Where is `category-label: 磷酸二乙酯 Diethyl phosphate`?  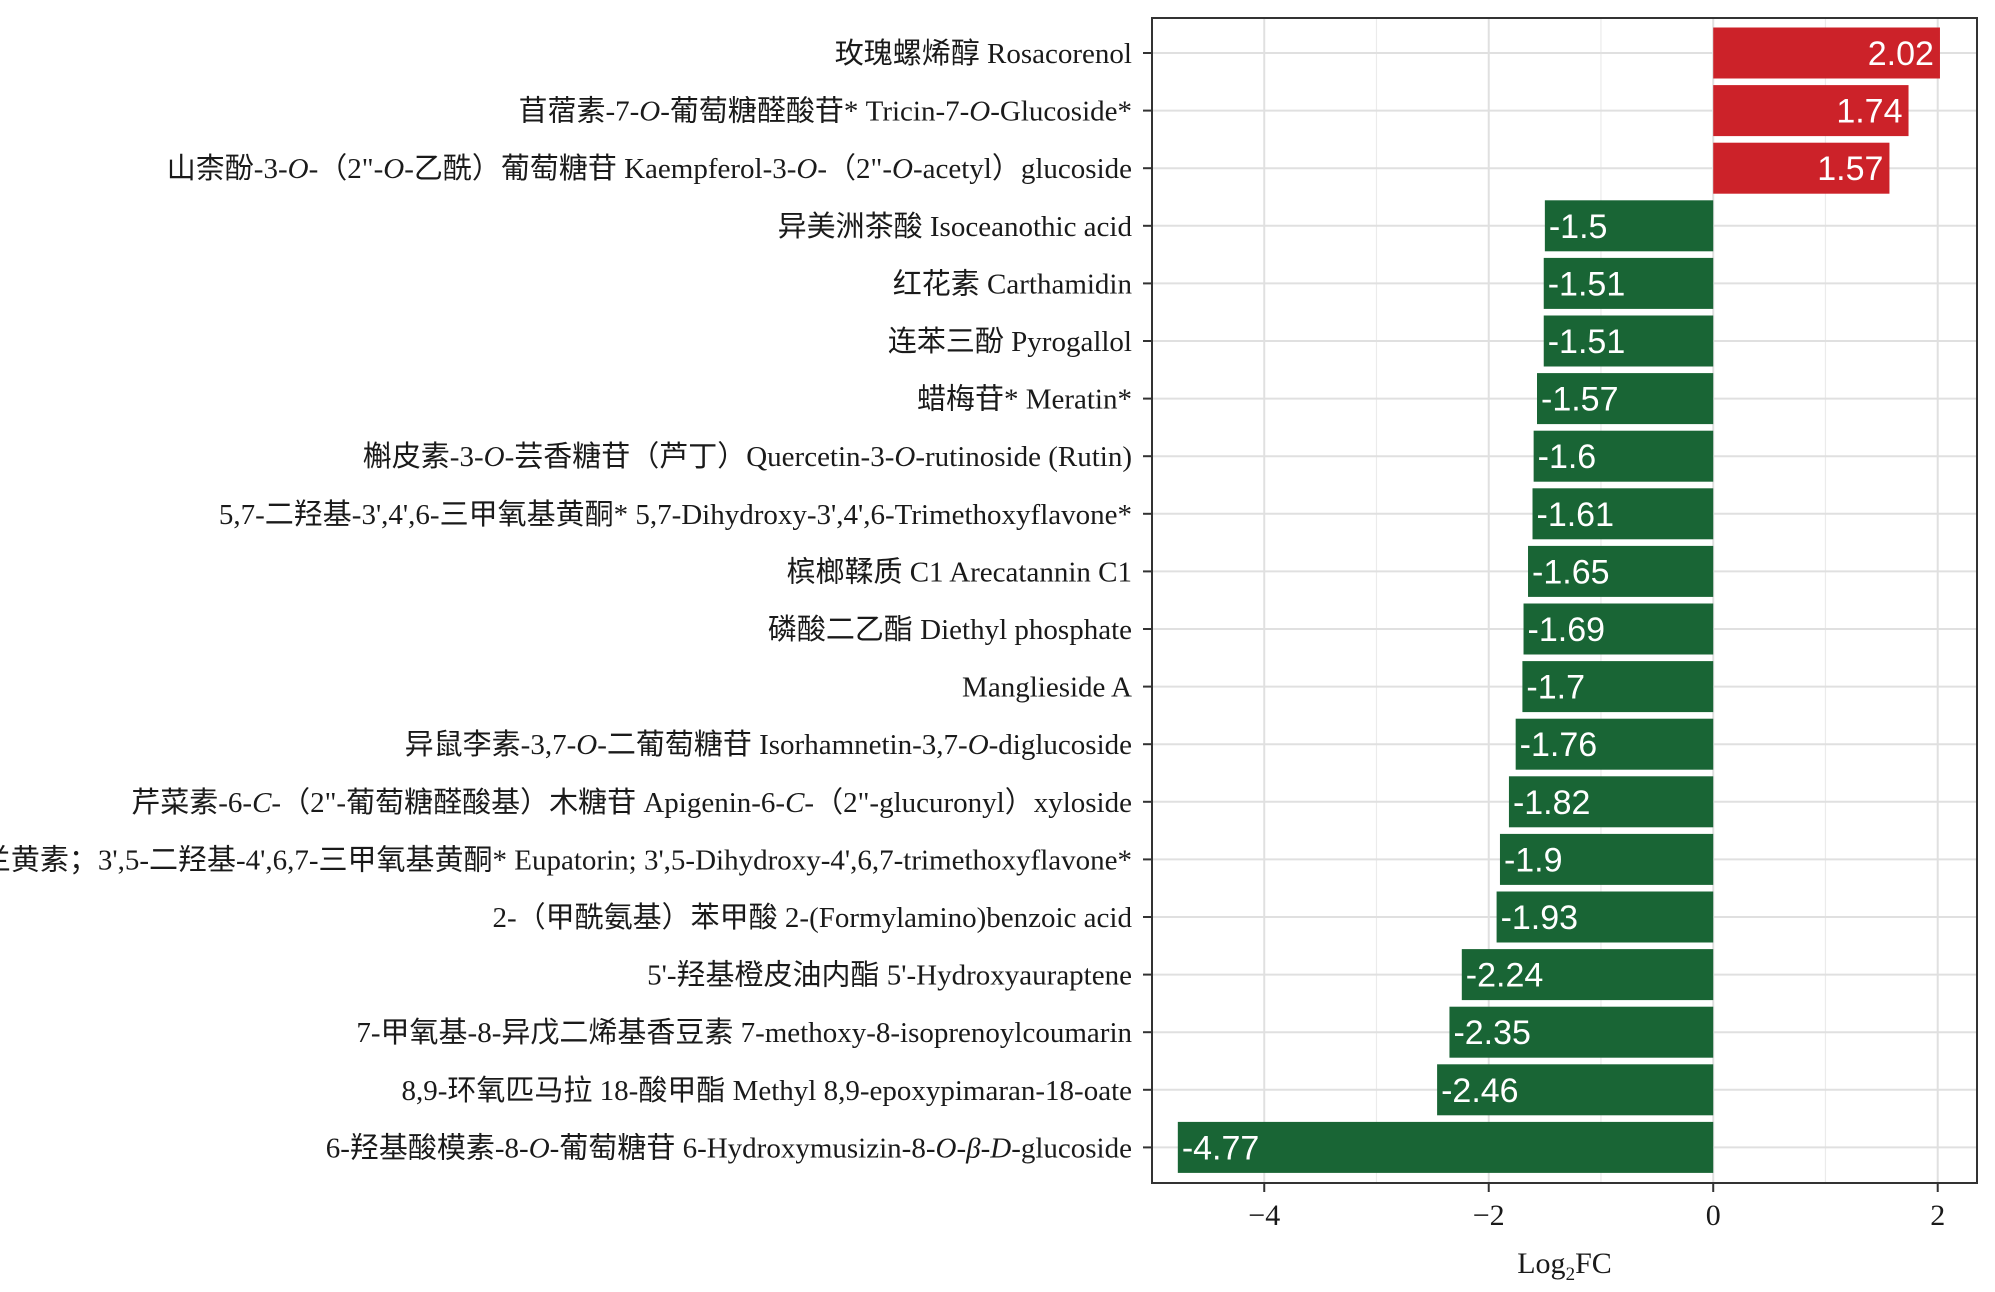
category-label: 磷酸二乙酯 Diethyl phosphate is located at coordinates (950, 629).